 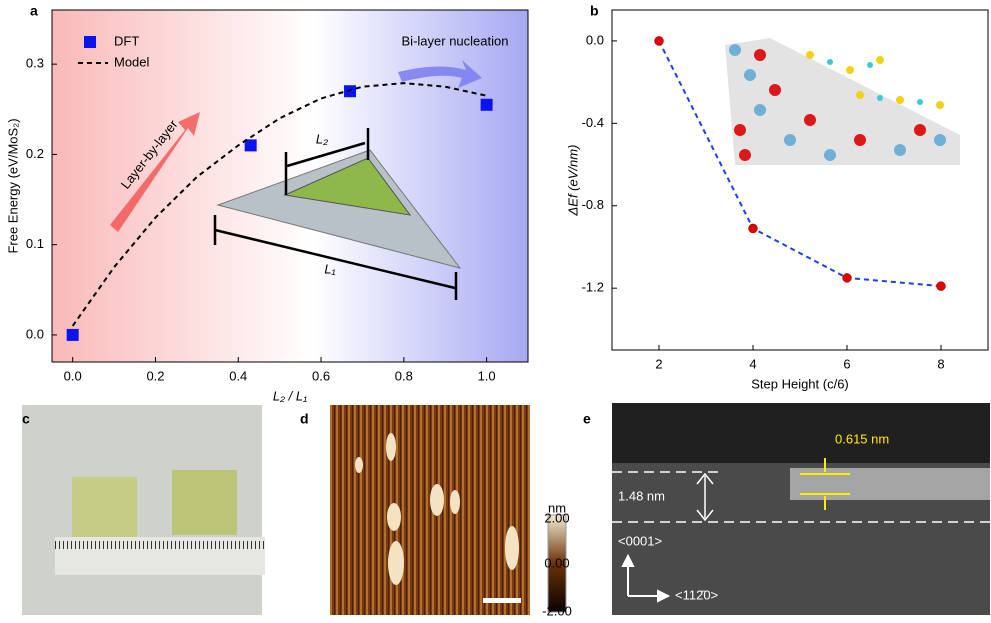 What do you see at coordinates (26, 419) in the screenshot?
I see `panel-label: c` at bounding box center [26, 419].